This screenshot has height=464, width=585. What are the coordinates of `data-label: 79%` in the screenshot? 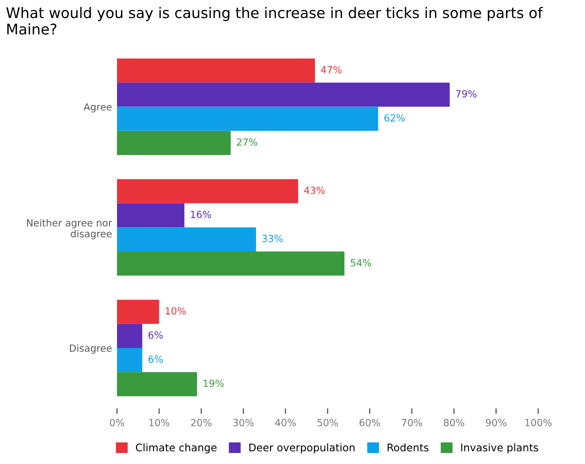 It's located at (466, 94).